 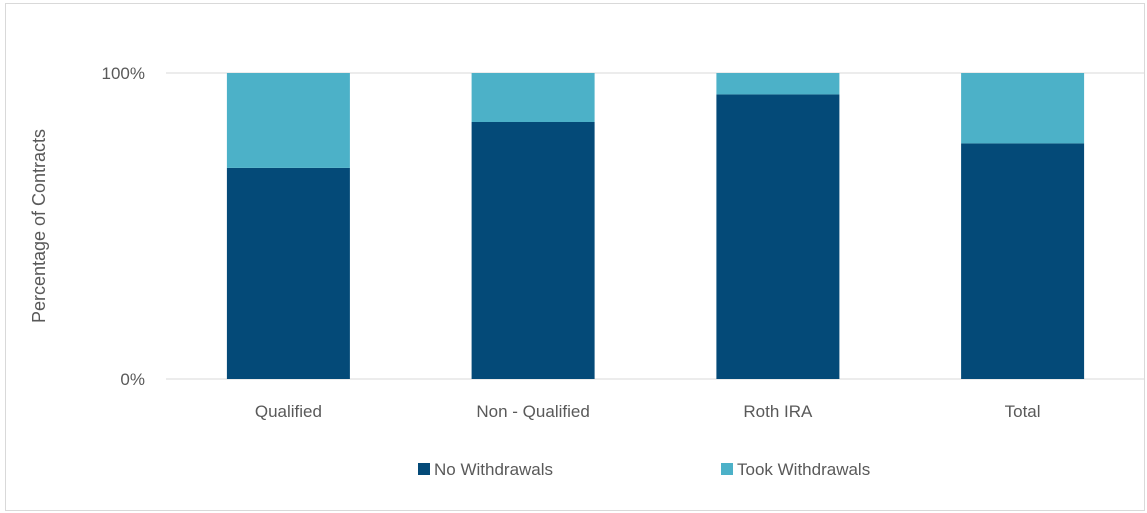 What do you see at coordinates (533, 250) in the screenshot?
I see `bar-non-qualified-no-withdrawals` at bounding box center [533, 250].